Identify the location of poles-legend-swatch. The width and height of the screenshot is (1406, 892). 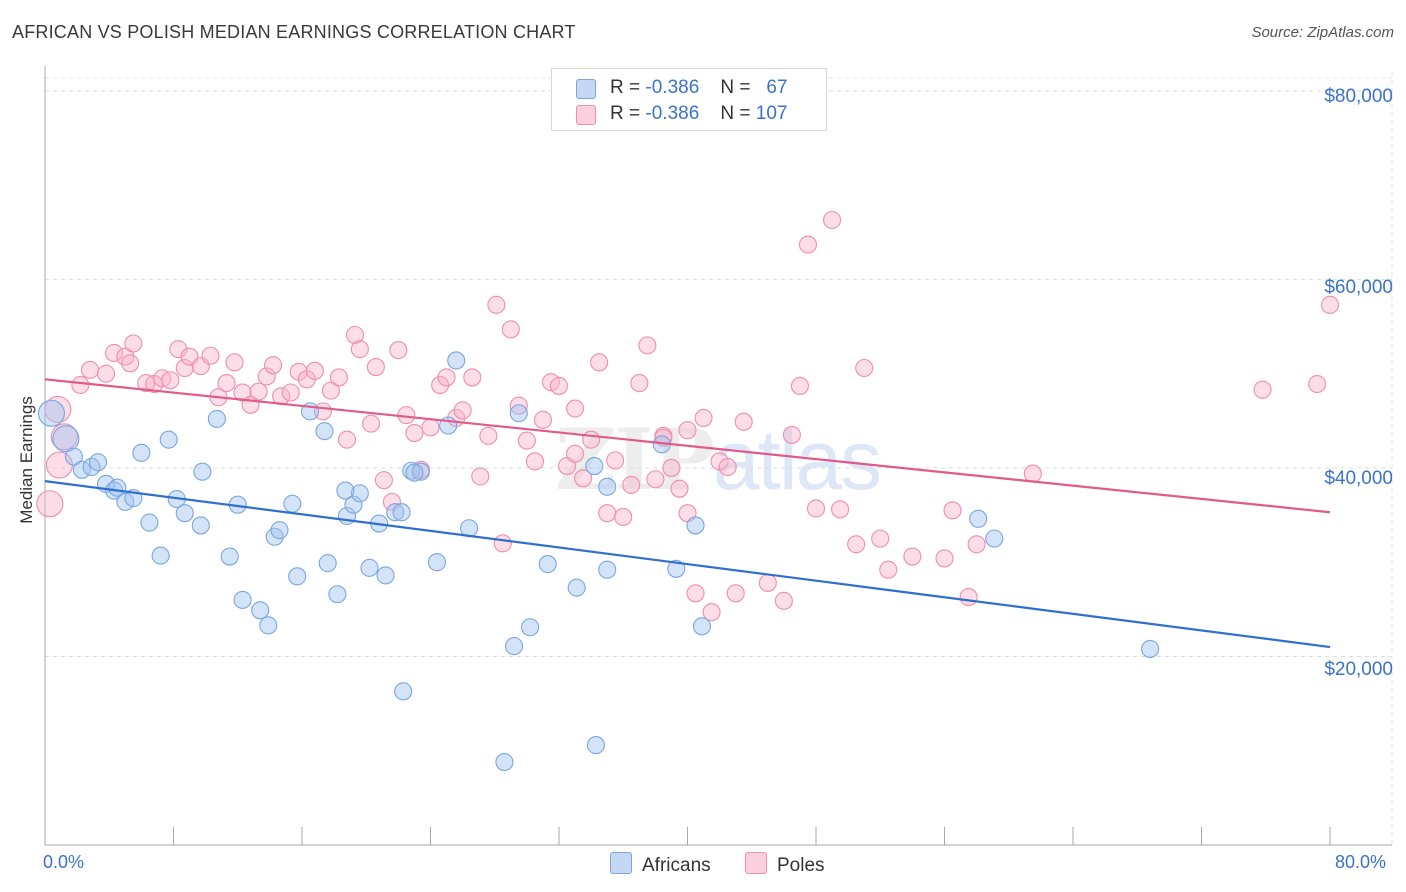
(756, 863).